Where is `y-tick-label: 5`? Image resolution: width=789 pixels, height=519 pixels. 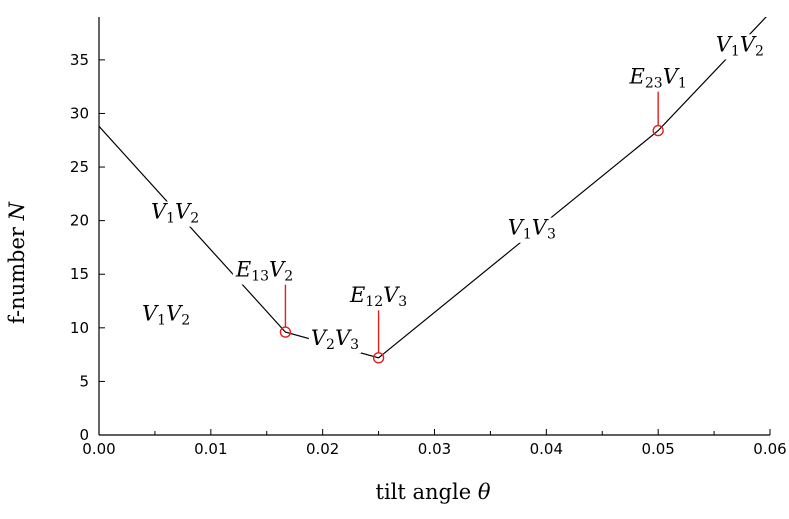 y-tick-label: 5 is located at coordinates (84, 381).